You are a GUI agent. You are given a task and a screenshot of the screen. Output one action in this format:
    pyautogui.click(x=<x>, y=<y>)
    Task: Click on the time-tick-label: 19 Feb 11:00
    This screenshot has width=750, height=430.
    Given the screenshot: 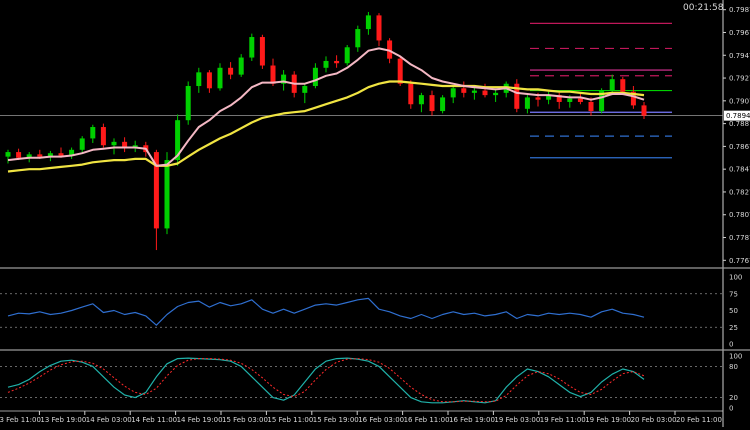 What is the action you would take?
    pyautogui.click(x=563, y=420)
    